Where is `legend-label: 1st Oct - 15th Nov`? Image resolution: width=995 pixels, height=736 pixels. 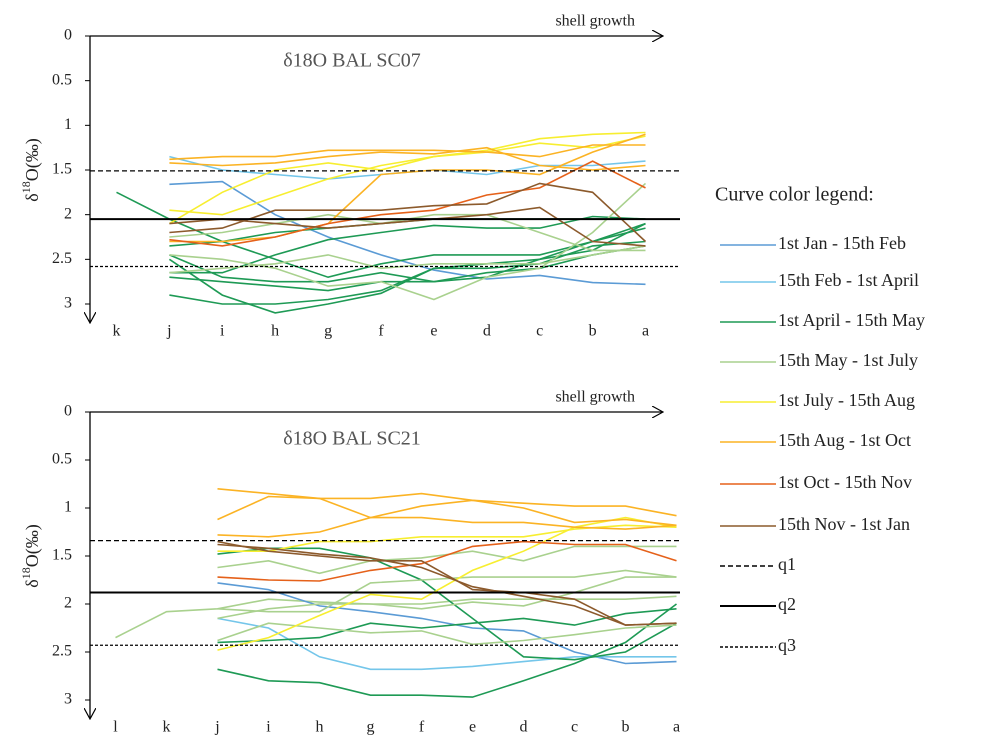 legend-label: 1st Oct - 15th Nov is located at coordinates (845, 482).